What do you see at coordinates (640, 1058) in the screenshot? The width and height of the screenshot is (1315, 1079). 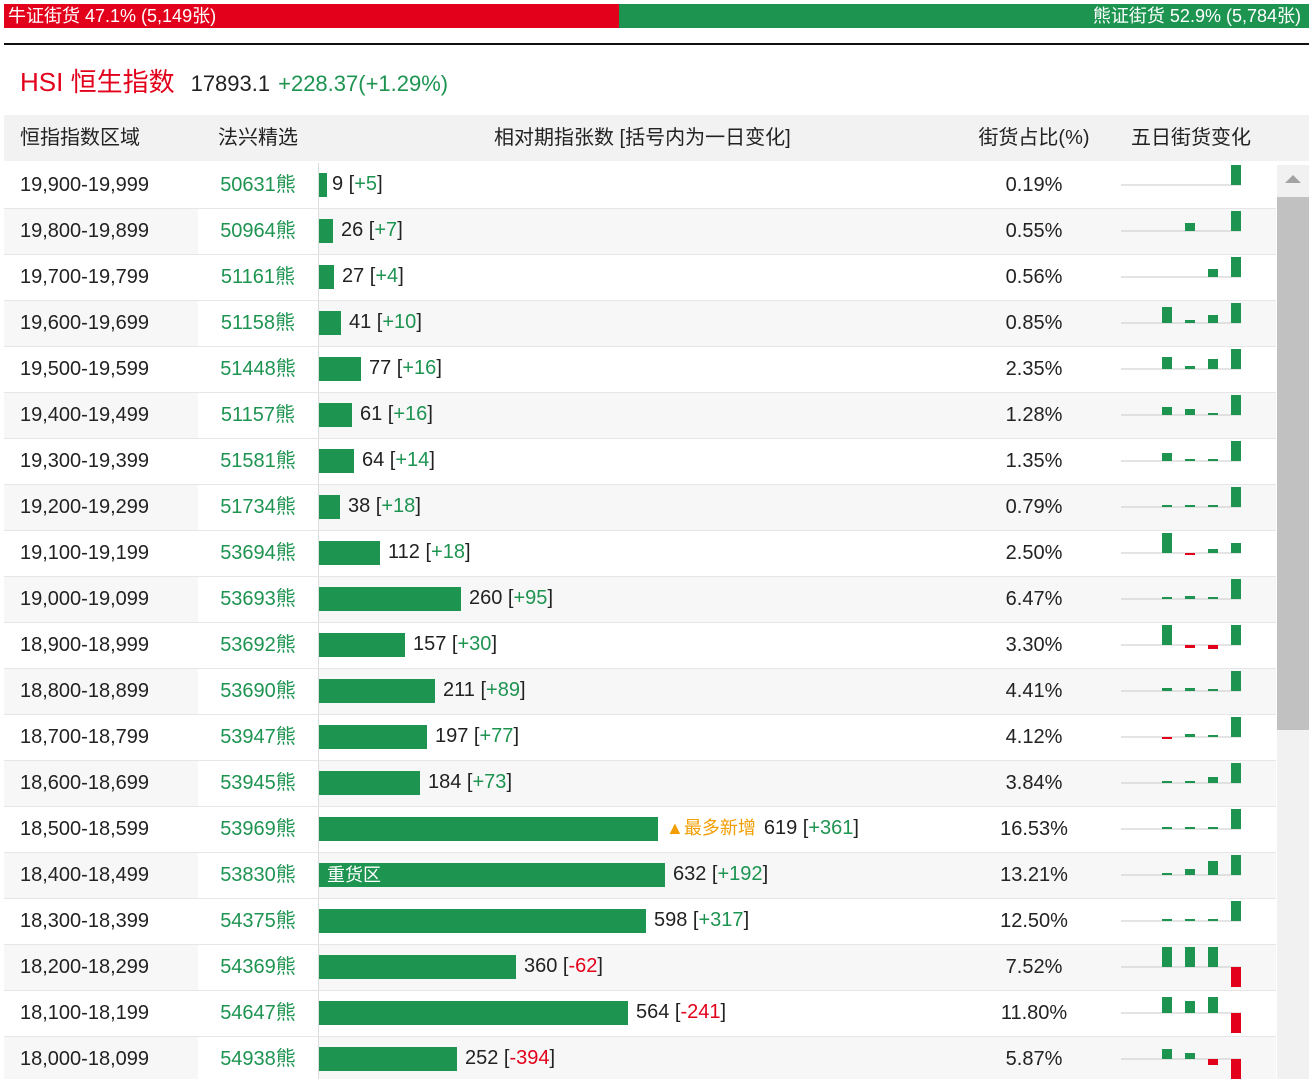 I see `table-row: 18,000-18,099 54938熊 252 [-394] 5.87%` at bounding box center [640, 1058].